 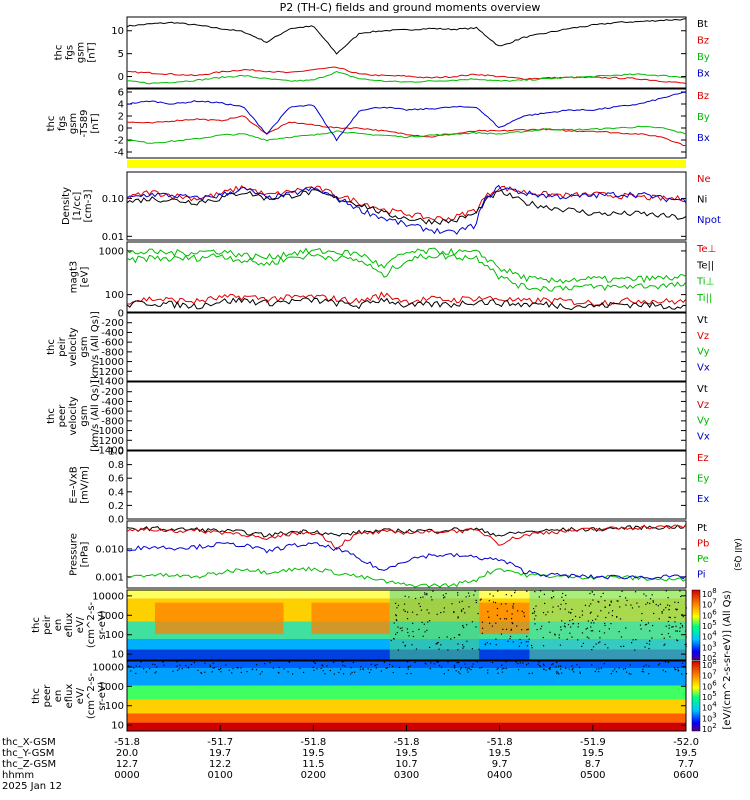 I want to click on series-line-Bx, so click(x=406, y=116).